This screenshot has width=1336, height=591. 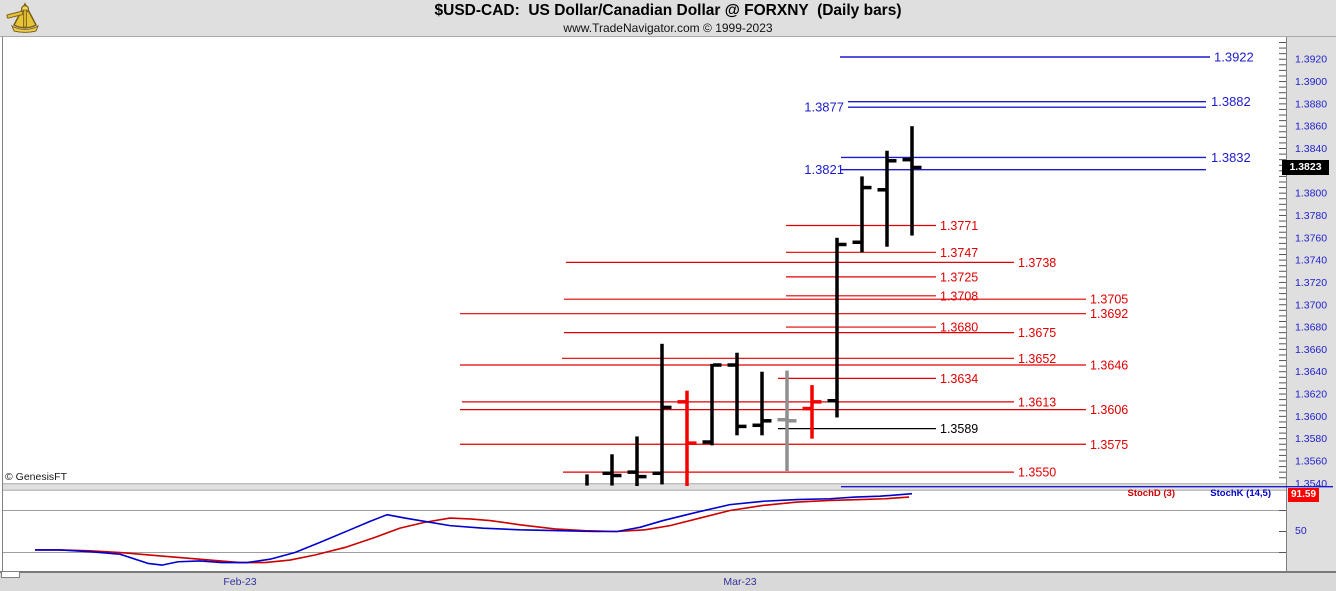 What do you see at coordinates (1303, 495) in the screenshot?
I see `stochd-value-box: 91.59` at bounding box center [1303, 495].